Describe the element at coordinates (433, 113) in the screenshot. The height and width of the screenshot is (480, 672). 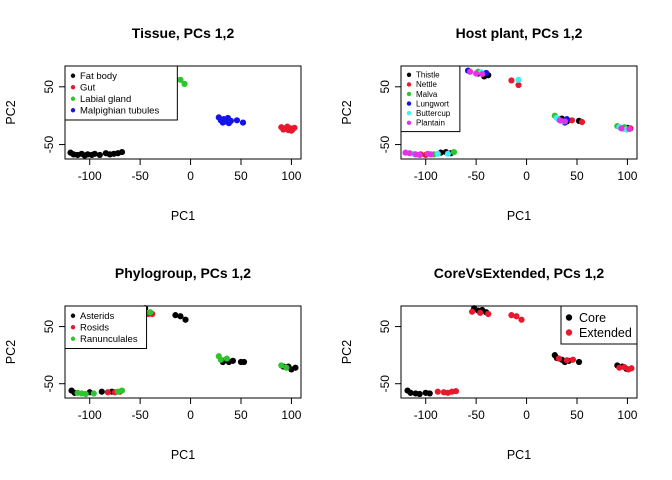
I see `legend-label: Buttercup` at that location.